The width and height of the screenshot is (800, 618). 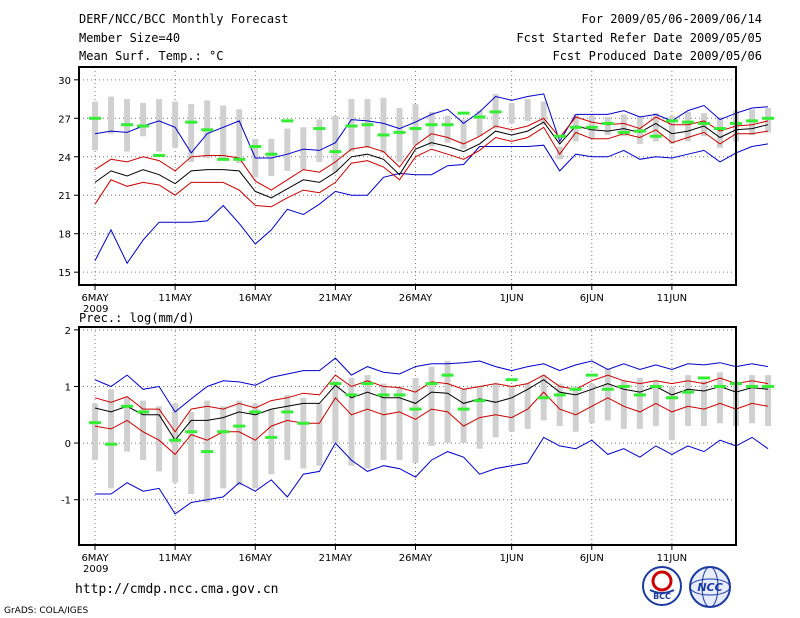 I want to click on ncc-logo-text: NCC, so click(x=709, y=587).